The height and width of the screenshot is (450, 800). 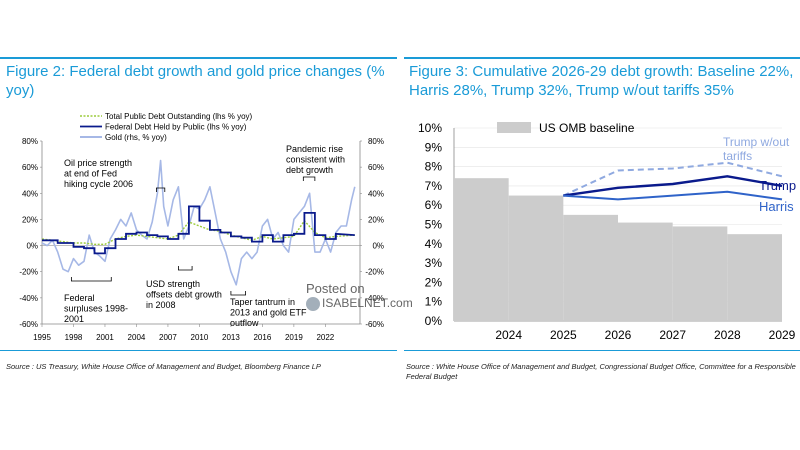 I want to click on fig3-x-tick: 2024, so click(x=508, y=335).